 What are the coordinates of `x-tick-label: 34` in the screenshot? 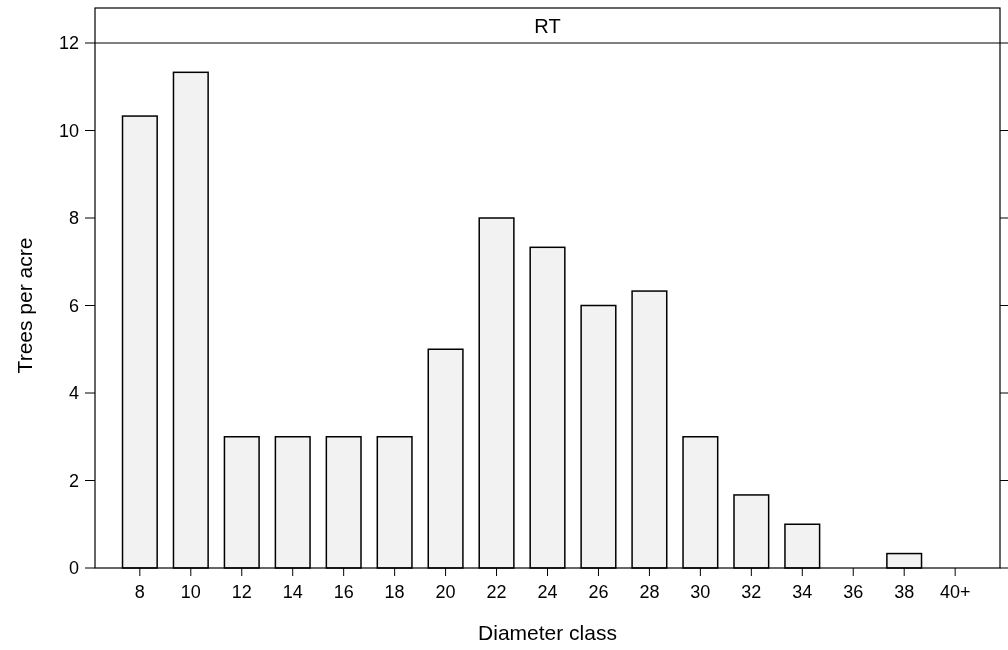 It's located at (802, 592).